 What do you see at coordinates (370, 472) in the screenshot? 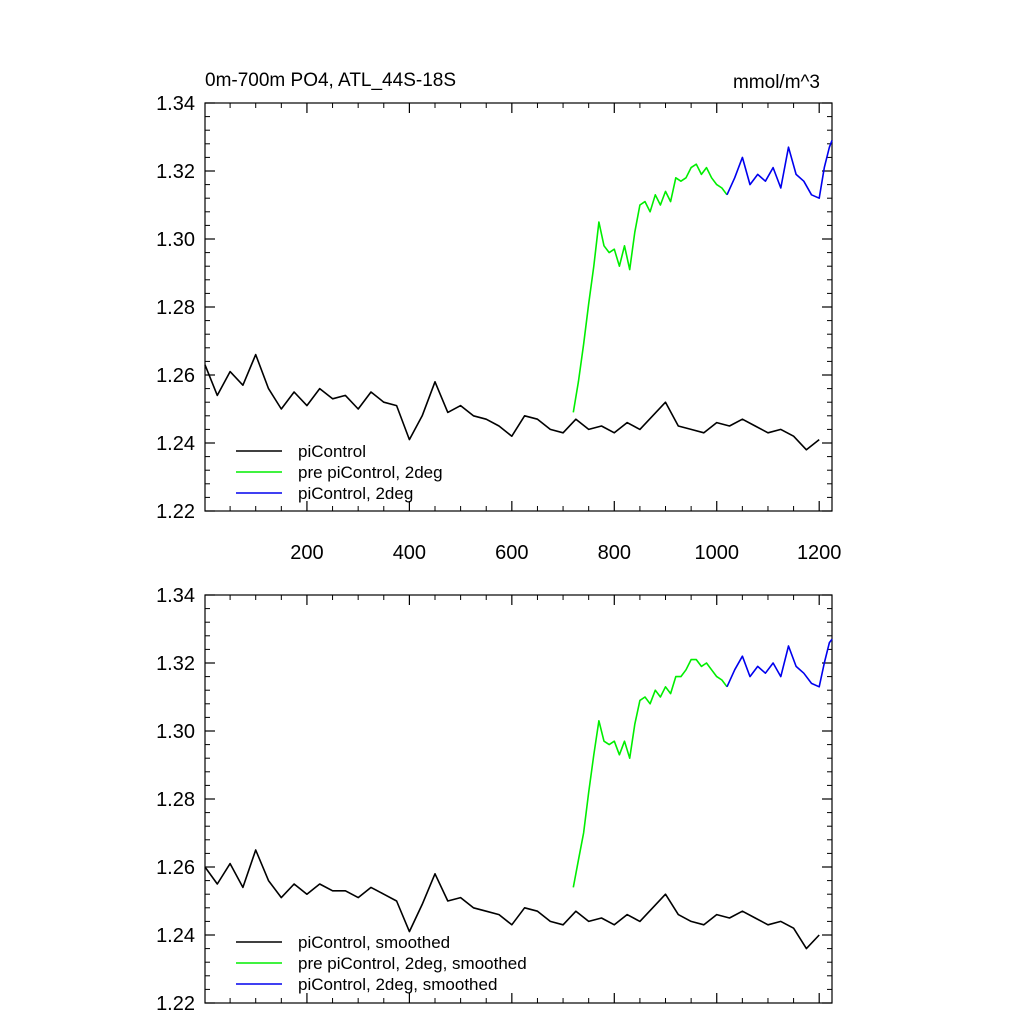
I see `legend-label: pre piControl, 2deg` at bounding box center [370, 472].